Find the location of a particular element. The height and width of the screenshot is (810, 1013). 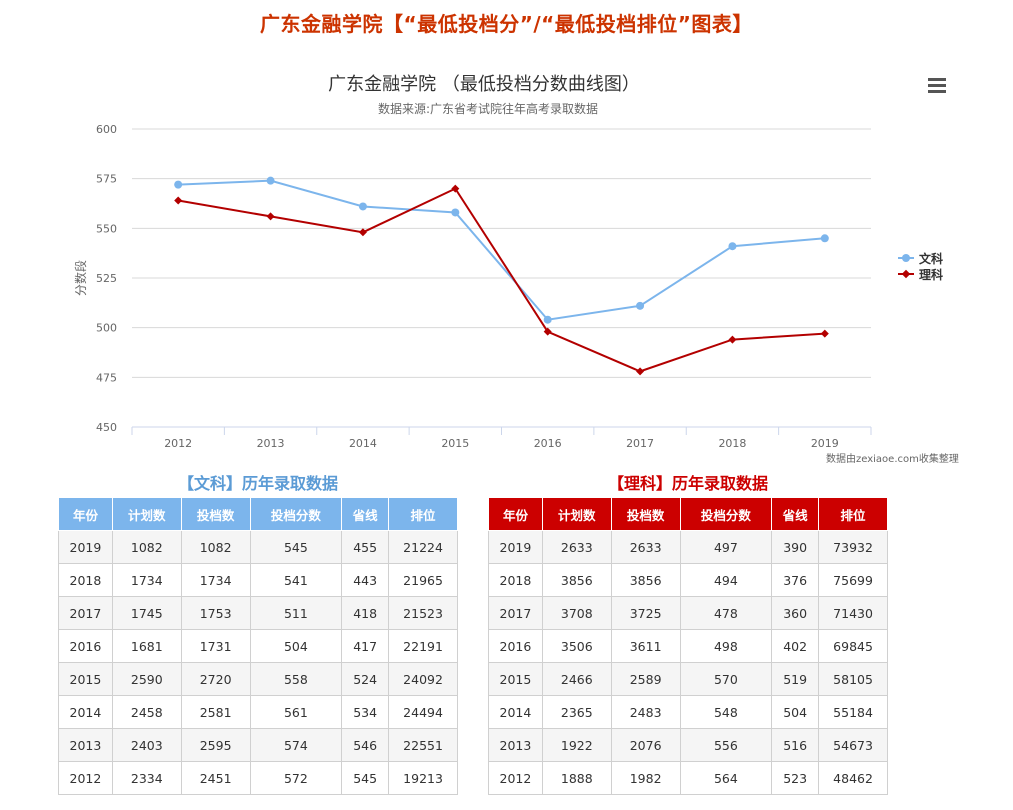

table-cell: 570 is located at coordinates (726, 679).